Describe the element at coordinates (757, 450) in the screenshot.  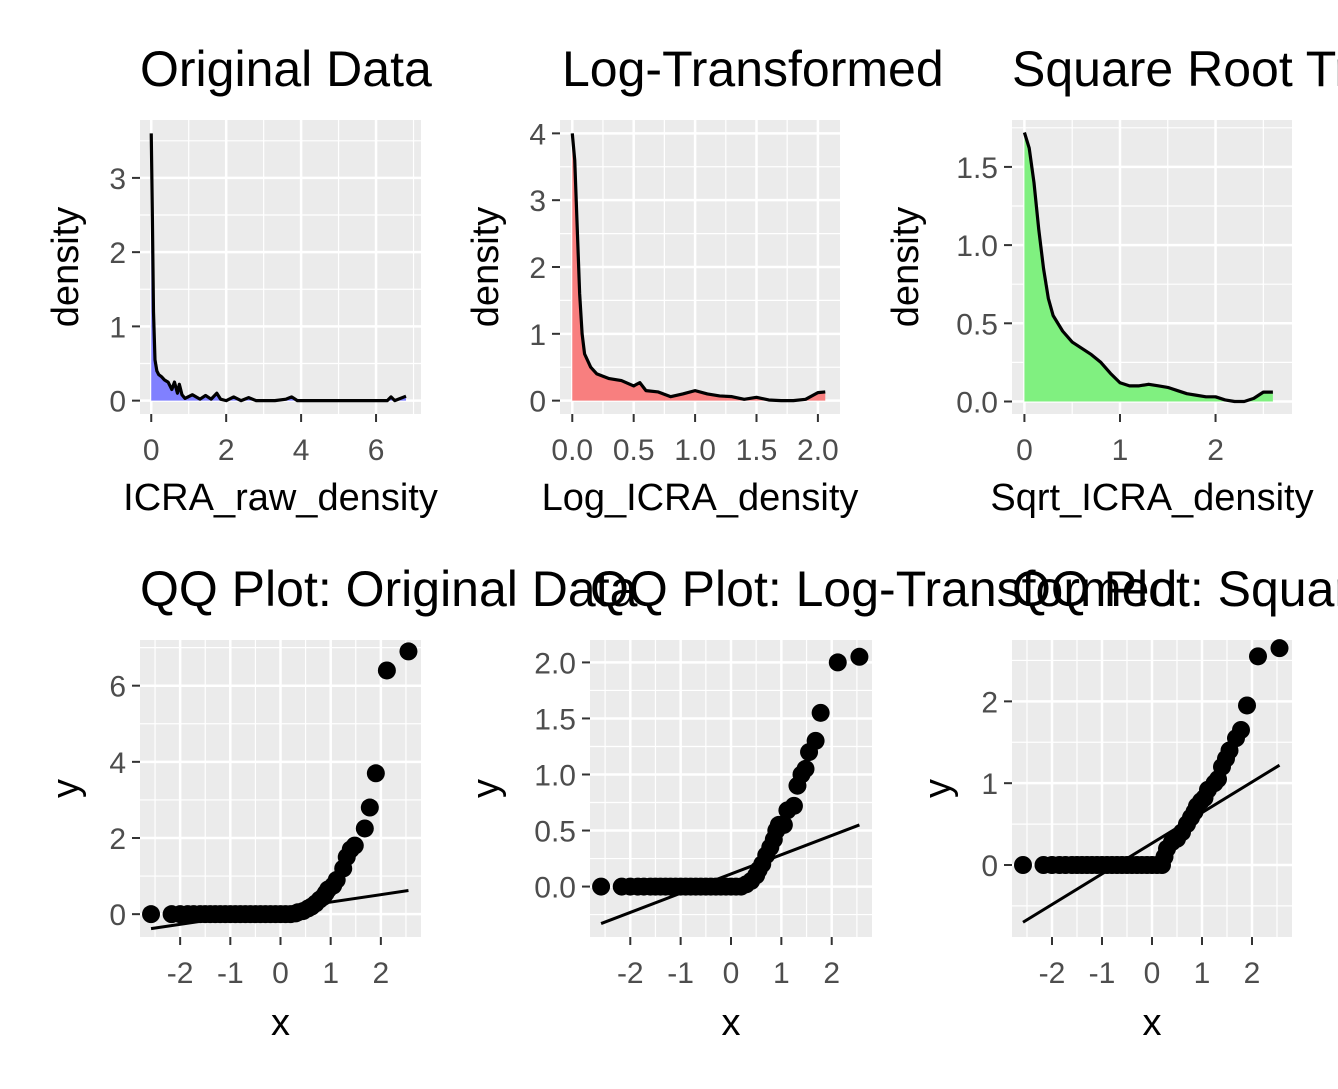
I see `x-tick-label: 1.5` at that location.